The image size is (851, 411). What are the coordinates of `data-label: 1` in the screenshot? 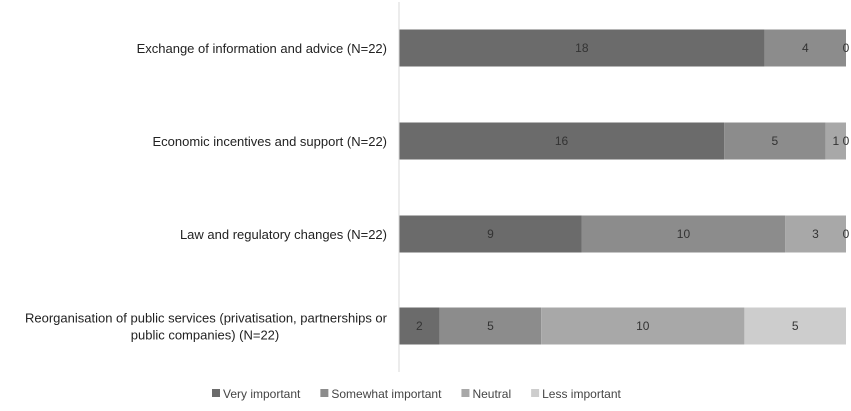 It's located at (835, 141).